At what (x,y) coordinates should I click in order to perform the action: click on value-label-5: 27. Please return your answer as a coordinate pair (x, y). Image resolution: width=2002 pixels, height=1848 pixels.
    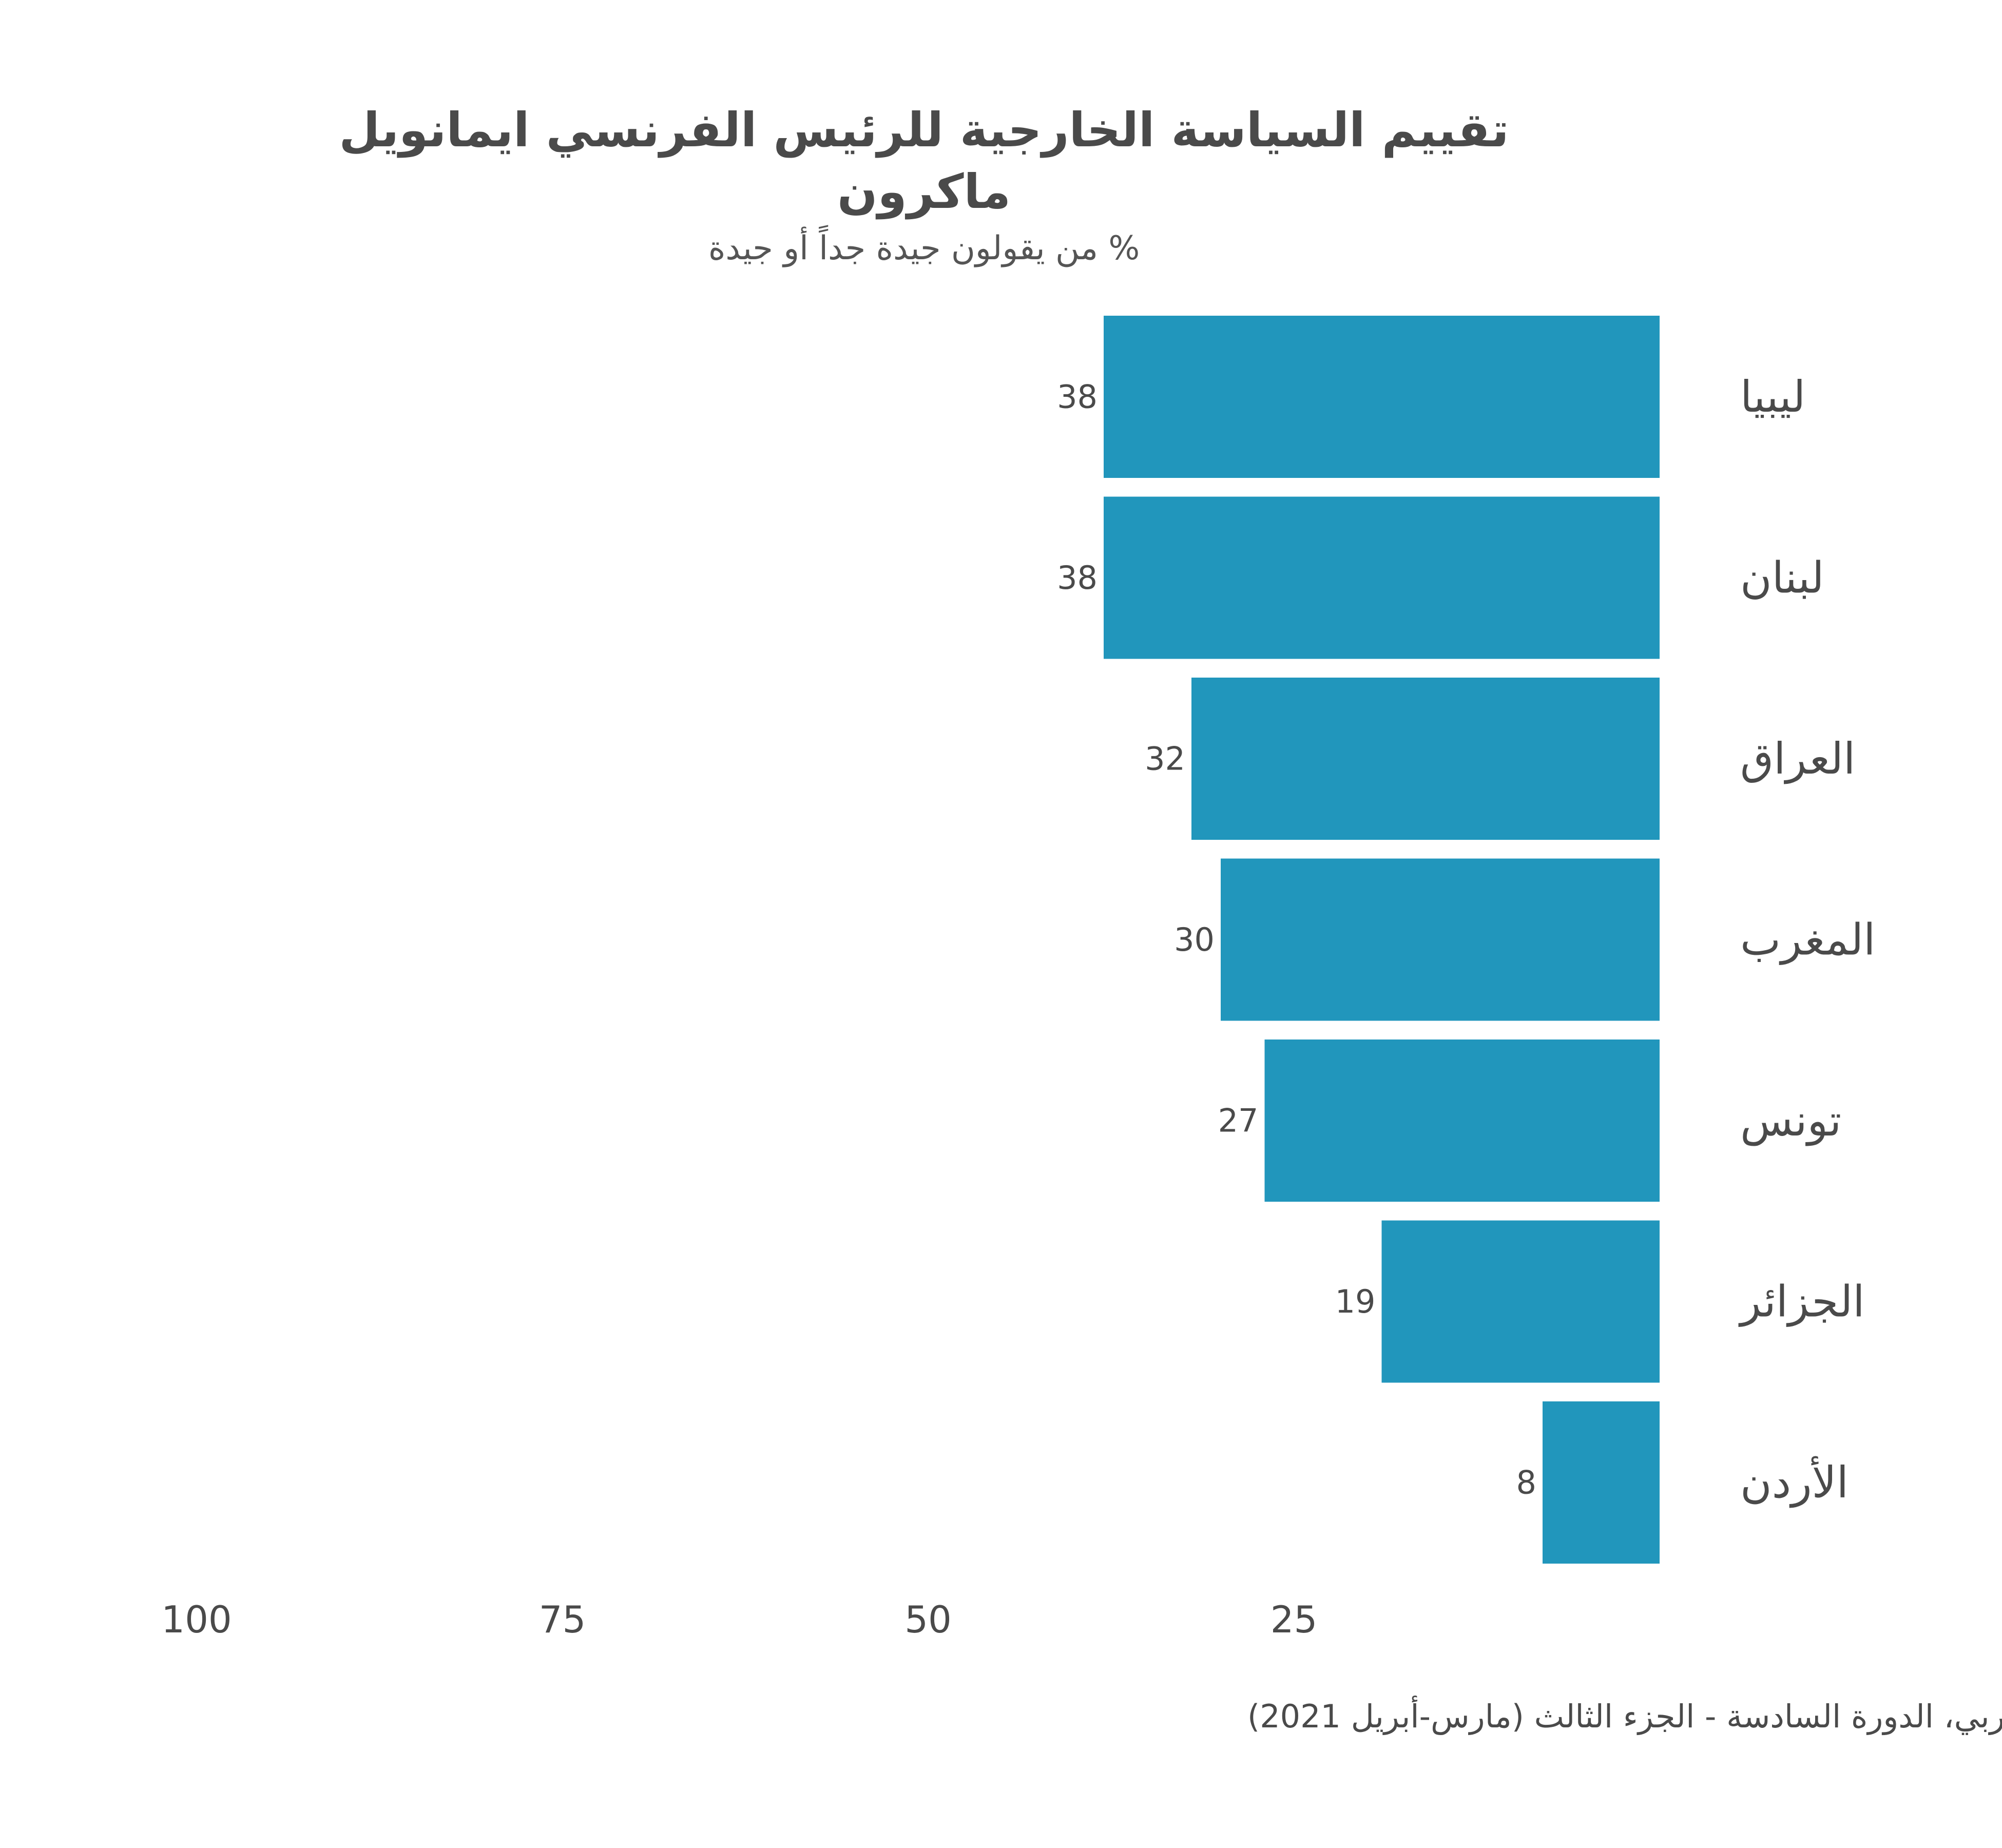
    Looking at the image, I should click on (1238, 1121).